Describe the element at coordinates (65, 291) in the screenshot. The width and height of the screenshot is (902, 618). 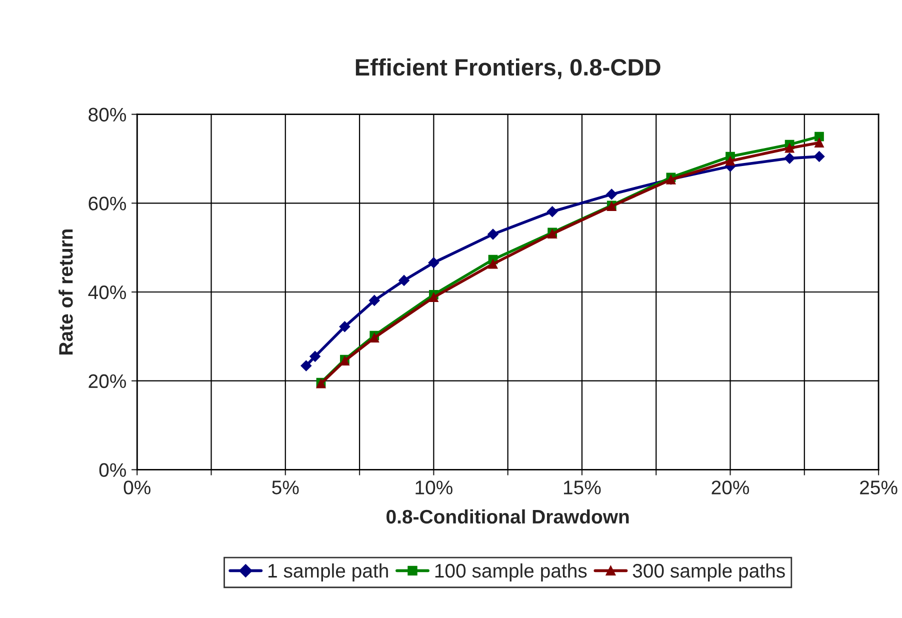
I see `y-axis-title: Rate of return` at that location.